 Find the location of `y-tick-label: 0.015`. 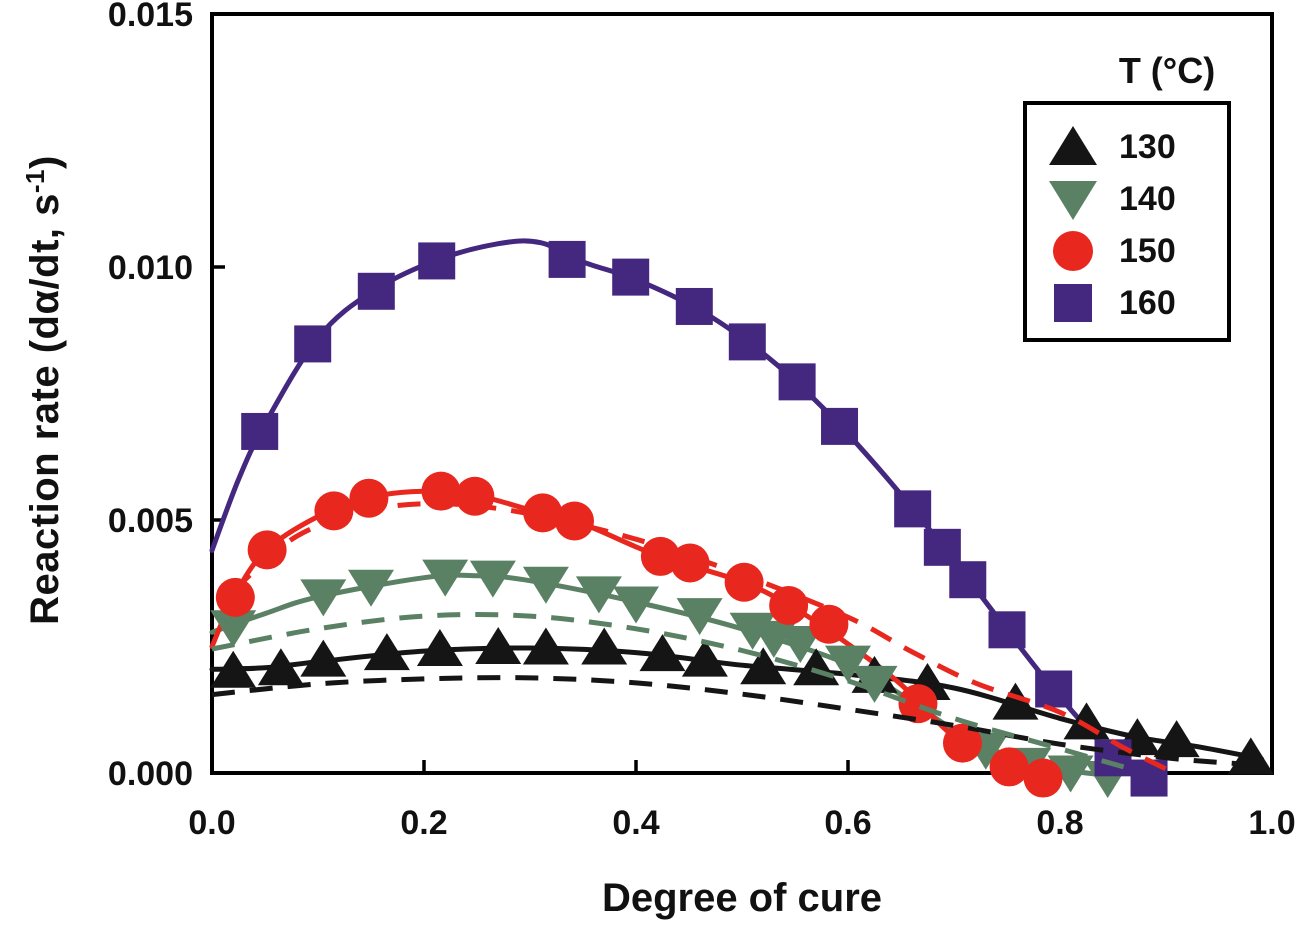

y-tick-label: 0.015 is located at coordinates (150, 17).